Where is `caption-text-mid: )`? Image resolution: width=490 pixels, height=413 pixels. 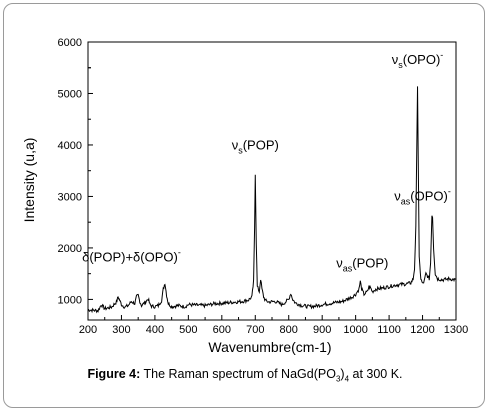
caption-text-mid: ) is located at coordinates (342, 374).